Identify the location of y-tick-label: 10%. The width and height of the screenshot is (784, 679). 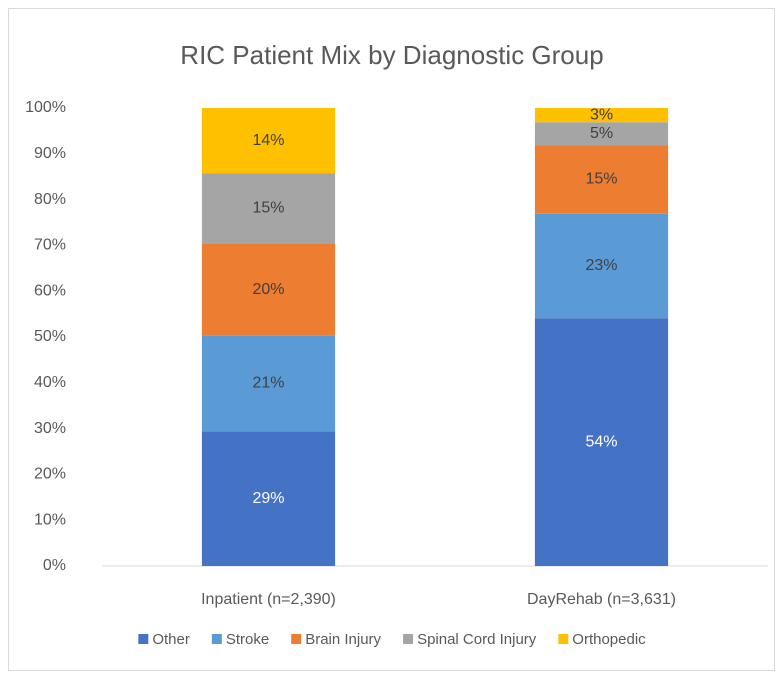
(50, 519).